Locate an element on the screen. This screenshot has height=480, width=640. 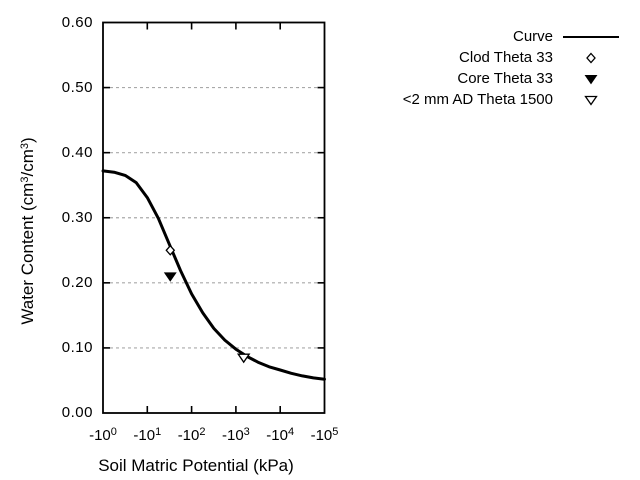
clod-theta-33-point is located at coordinates (170, 250).